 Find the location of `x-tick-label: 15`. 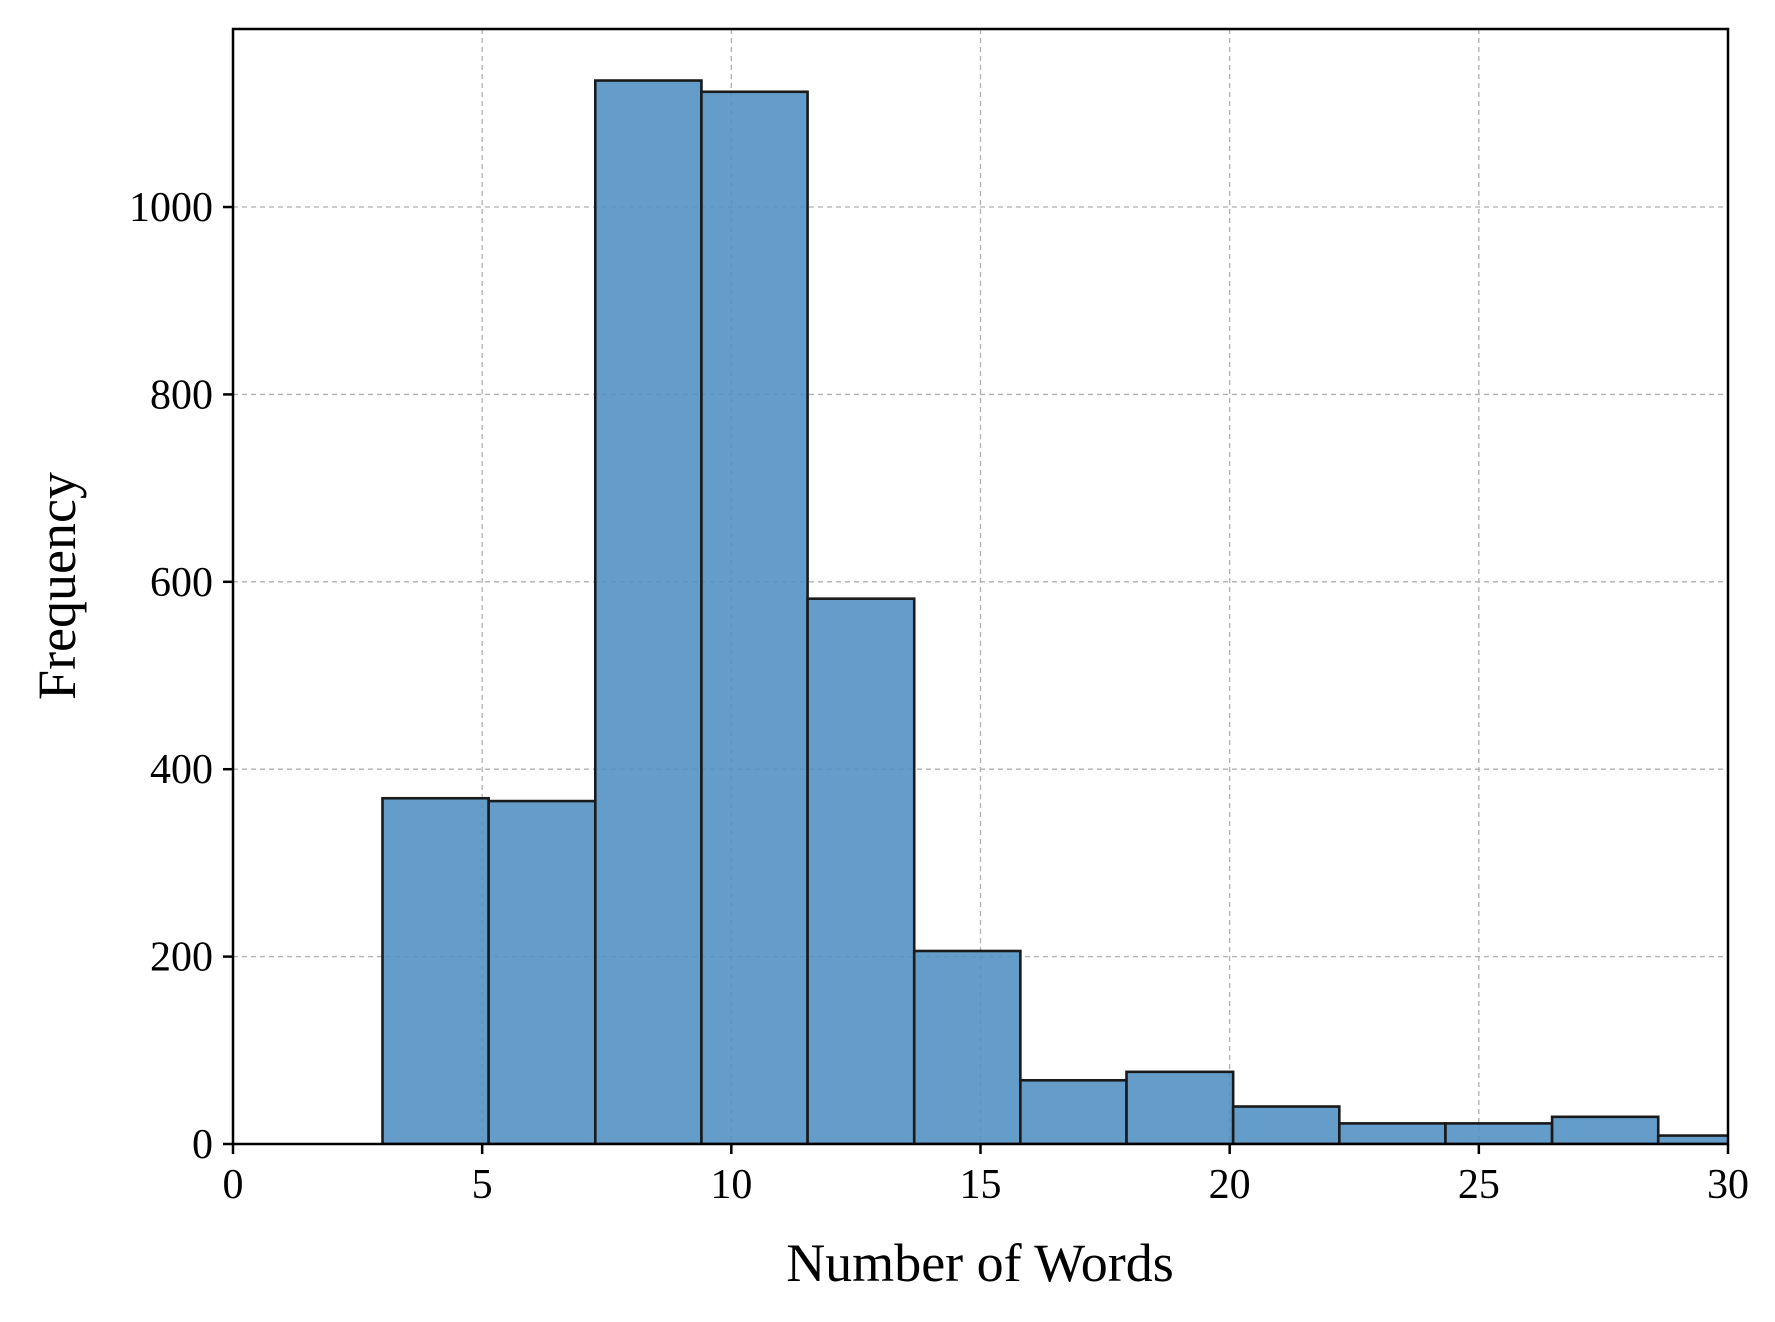

x-tick-label: 15 is located at coordinates (981, 1185).